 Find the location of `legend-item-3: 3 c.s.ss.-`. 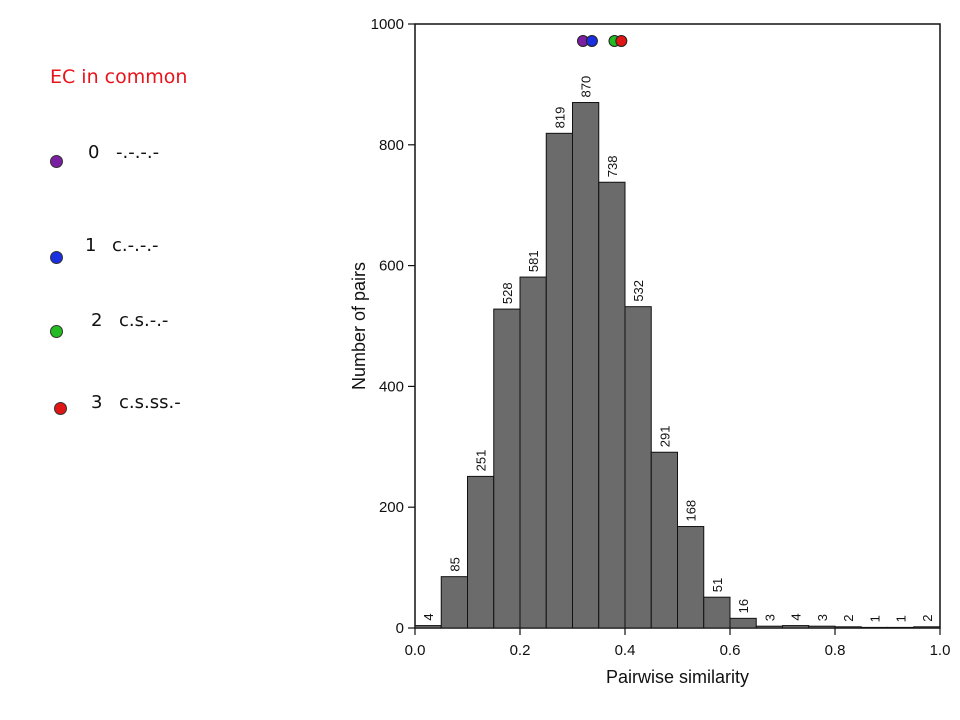

legend-item-3: 3 c.s.ss.- is located at coordinates (150, 404).